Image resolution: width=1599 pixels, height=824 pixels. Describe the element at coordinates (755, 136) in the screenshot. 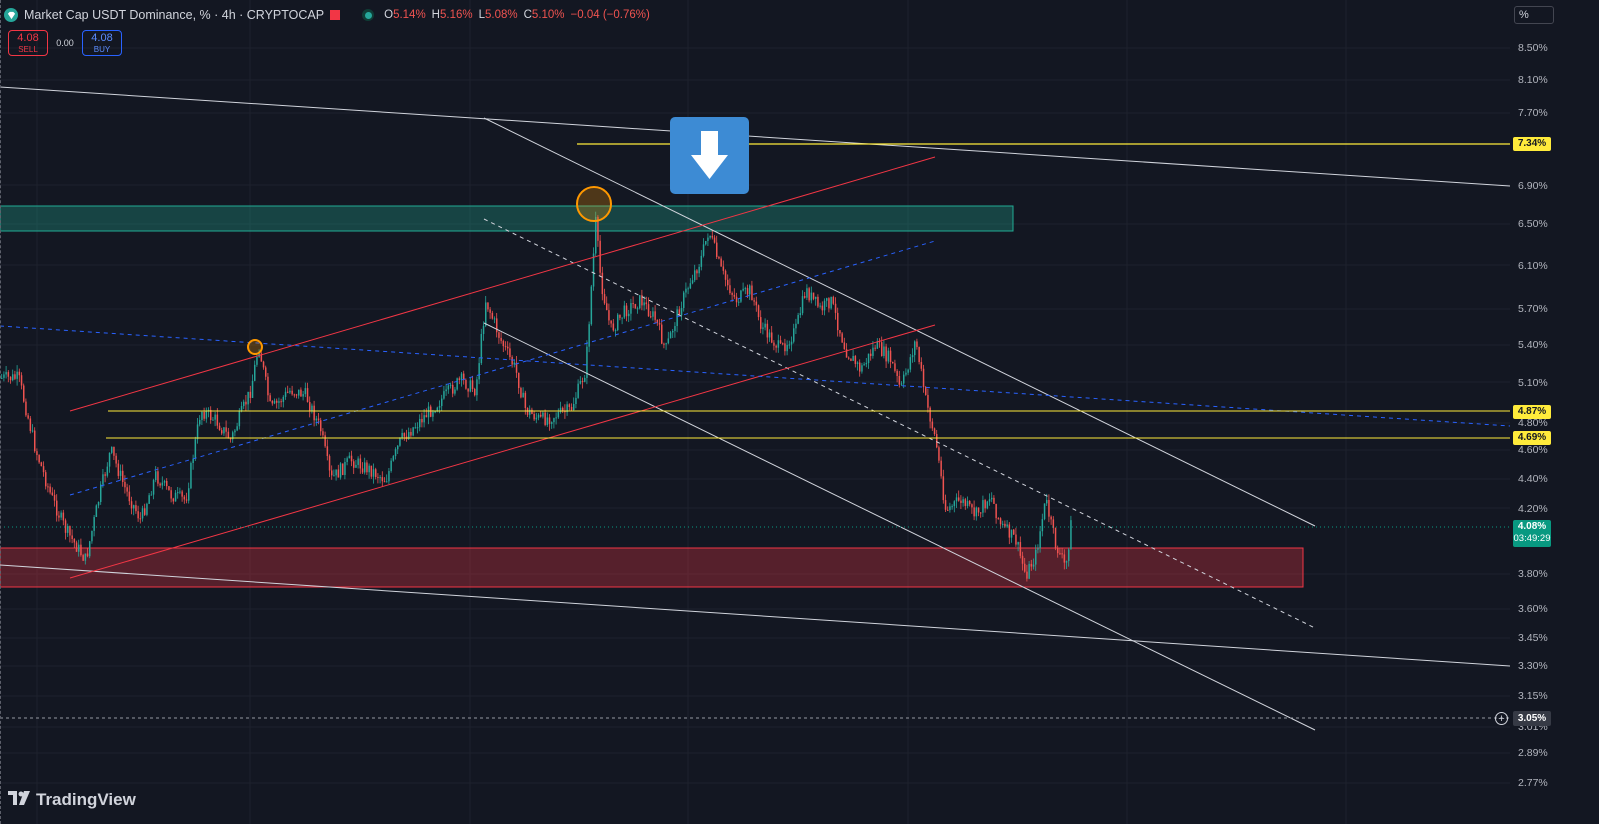

I see `long-downtrend-top` at that location.